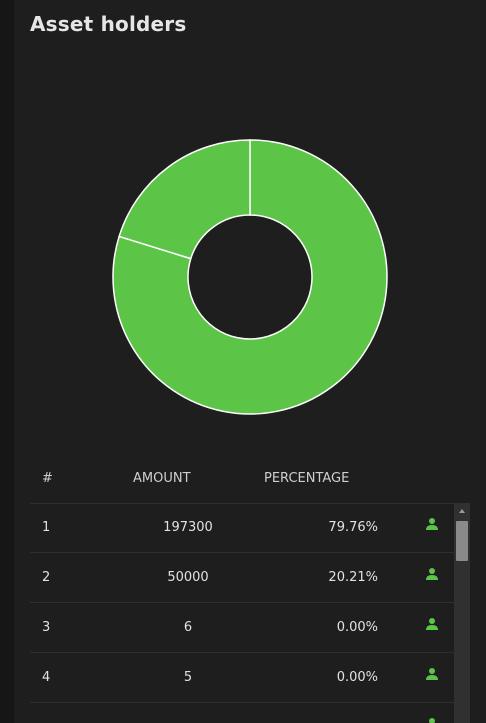 This screenshot has height=723, width=486. What do you see at coordinates (462, 511) in the screenshot?
I see `scroll-up-arrow-icon` at bounding box center [462, 511].